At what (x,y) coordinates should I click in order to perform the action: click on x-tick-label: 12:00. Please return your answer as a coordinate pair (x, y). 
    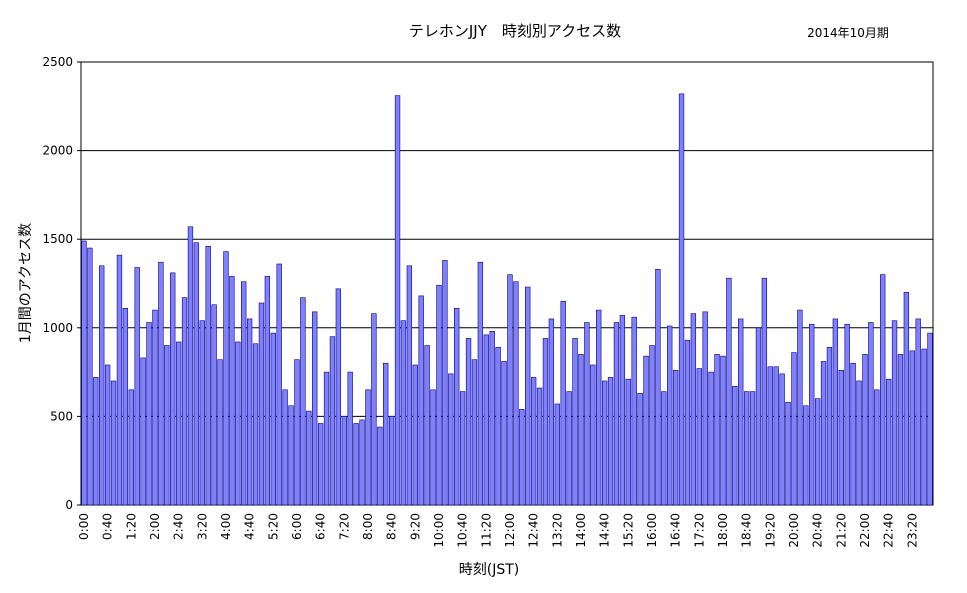
    Looking at the image, I should click on (510, 530).